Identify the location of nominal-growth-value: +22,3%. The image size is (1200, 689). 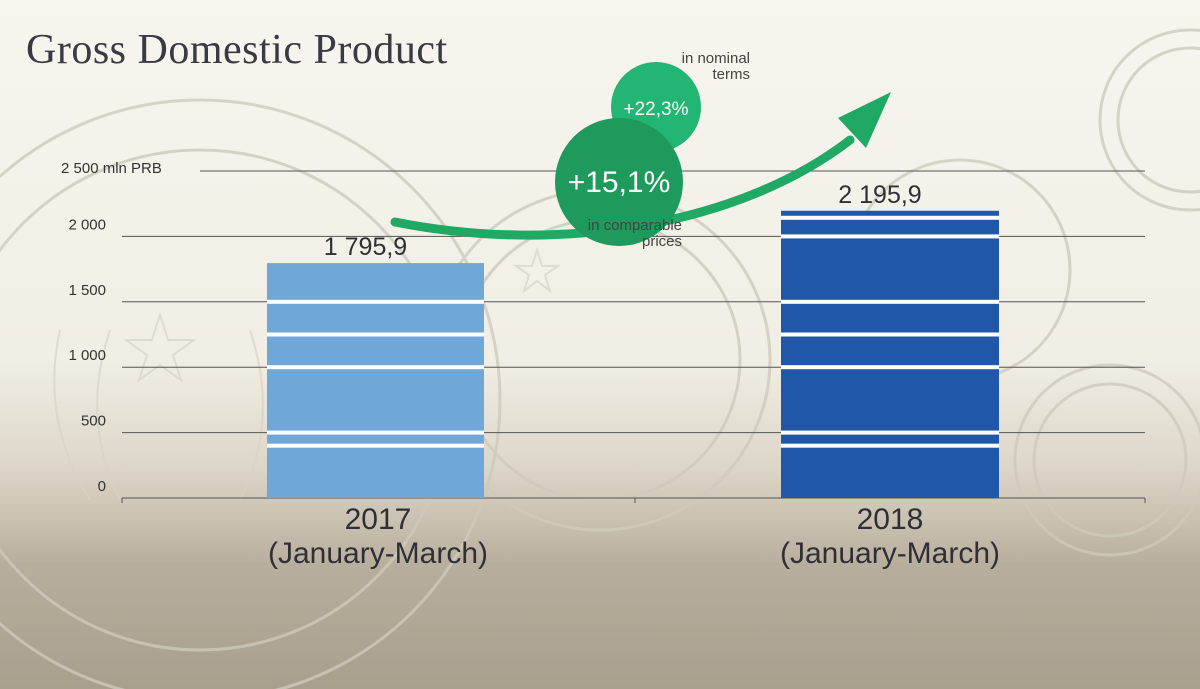
(656, 109).